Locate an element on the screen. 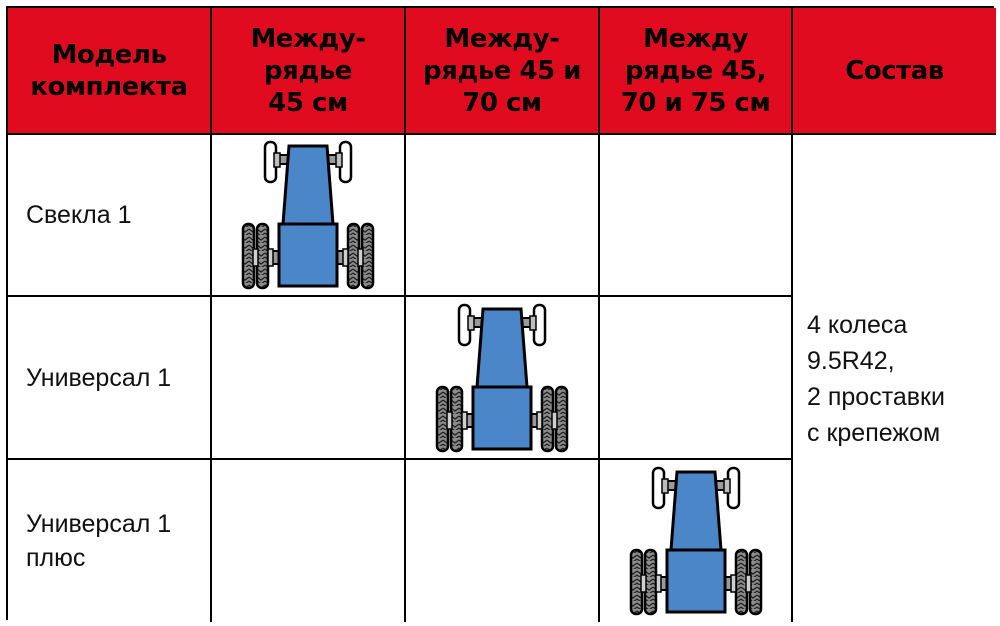  header-composition: Состав is located at coordinates (894, 71).